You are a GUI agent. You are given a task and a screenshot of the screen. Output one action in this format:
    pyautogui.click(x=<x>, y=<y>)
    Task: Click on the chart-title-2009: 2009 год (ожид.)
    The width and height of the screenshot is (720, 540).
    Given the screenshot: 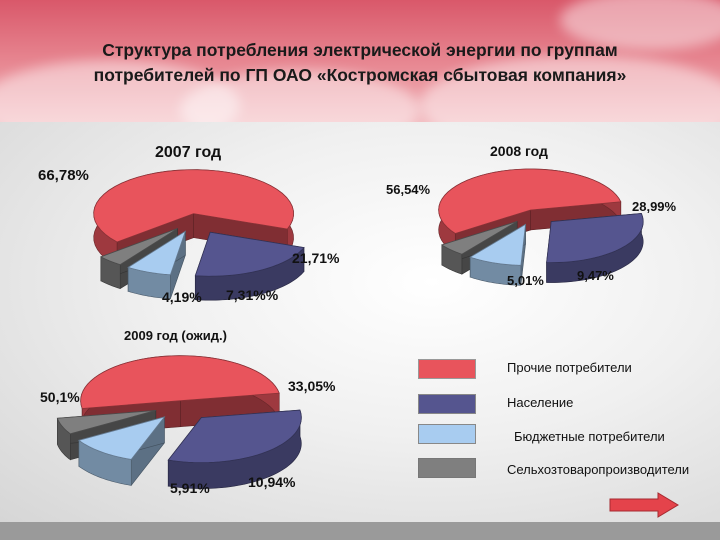 What is the action you would take?
    pyautogui.click(x=175, y=335)
    